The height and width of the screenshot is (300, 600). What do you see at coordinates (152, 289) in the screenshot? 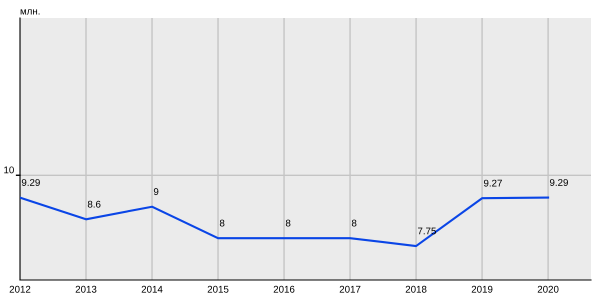
I see `x-tick-label: 2014` at bounding box center [152, 289].